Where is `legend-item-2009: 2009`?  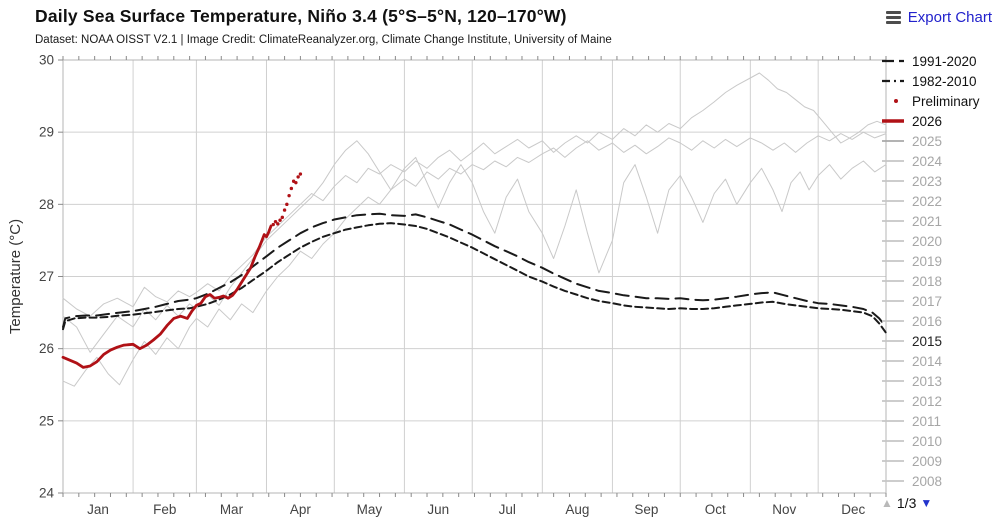 legend-item-2009: 2009 is located at coordinates (940, 461).